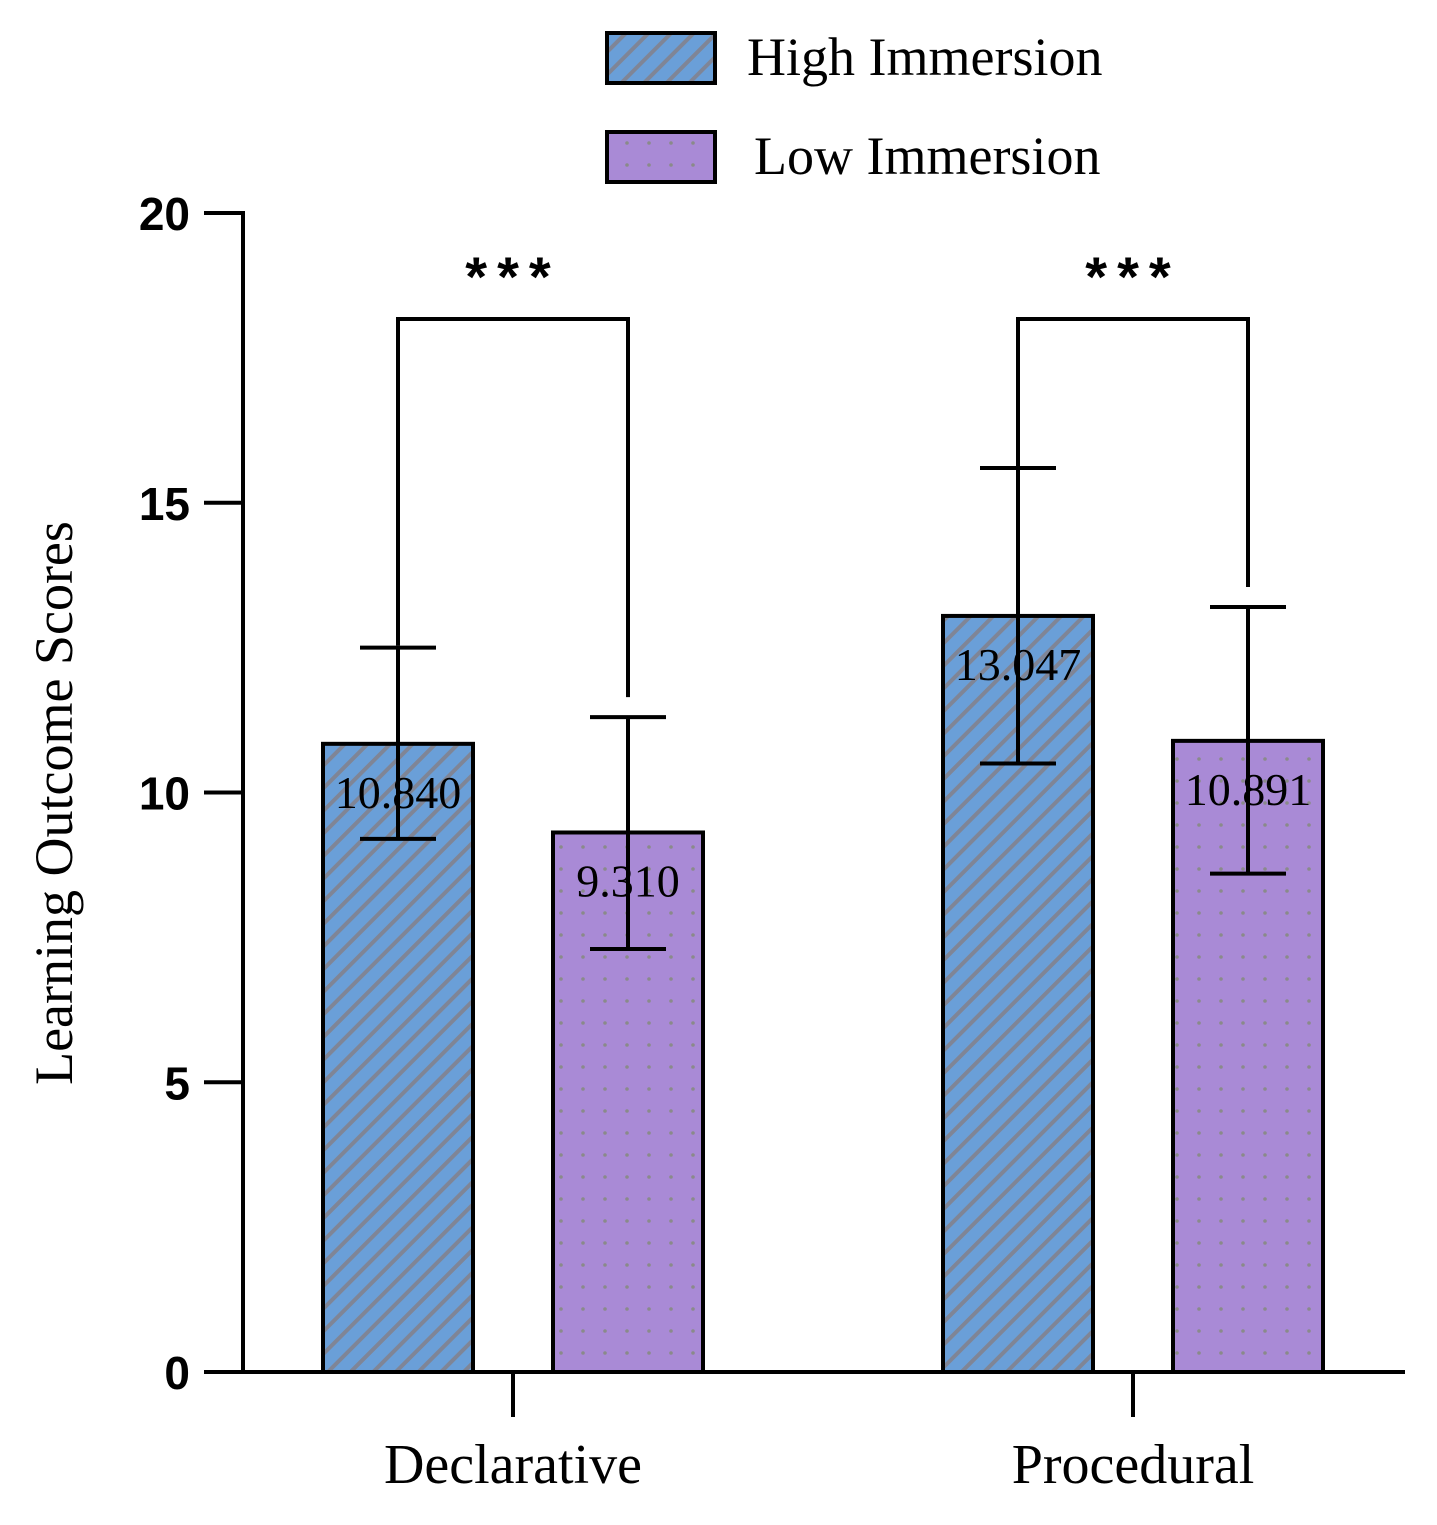 The height and width of the screenshot is (1525, 1437). What do you see at coordinates (1133, 1465) in the screenshot?
I see `x-tick-label: Procedural` at bounding box center [1133, 1465].